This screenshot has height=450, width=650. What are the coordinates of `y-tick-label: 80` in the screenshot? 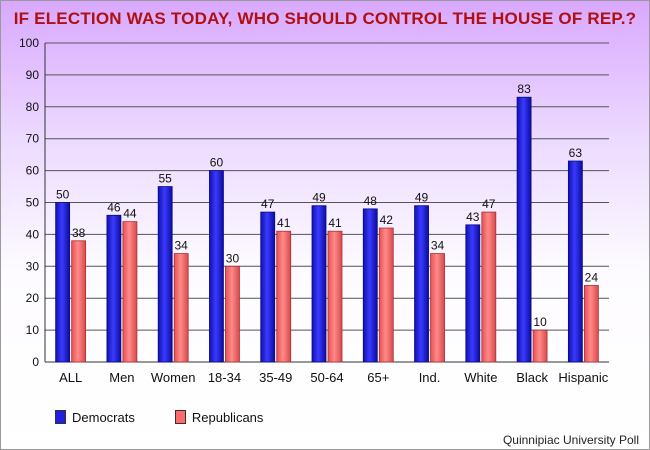 It's located at (33, 107).